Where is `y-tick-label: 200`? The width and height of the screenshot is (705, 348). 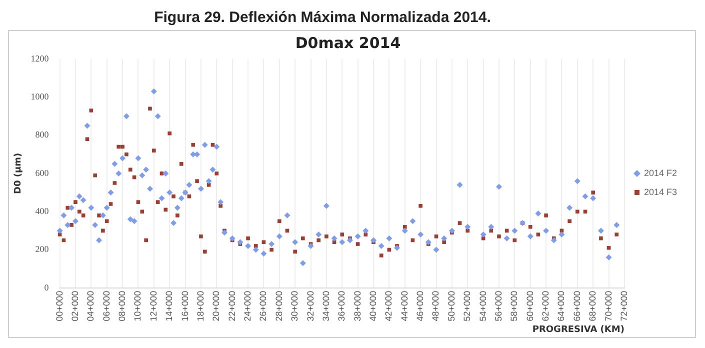
y-tick-label: 200 is located at coordinates (42, 249).